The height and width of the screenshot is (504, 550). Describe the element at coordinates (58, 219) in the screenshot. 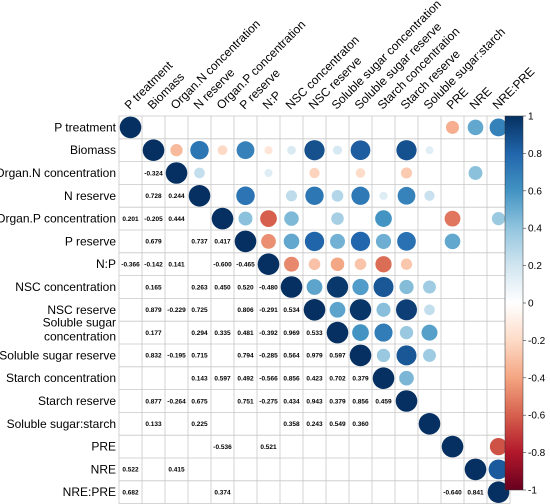

I see `row-label: Organ.P concentration` at that location.